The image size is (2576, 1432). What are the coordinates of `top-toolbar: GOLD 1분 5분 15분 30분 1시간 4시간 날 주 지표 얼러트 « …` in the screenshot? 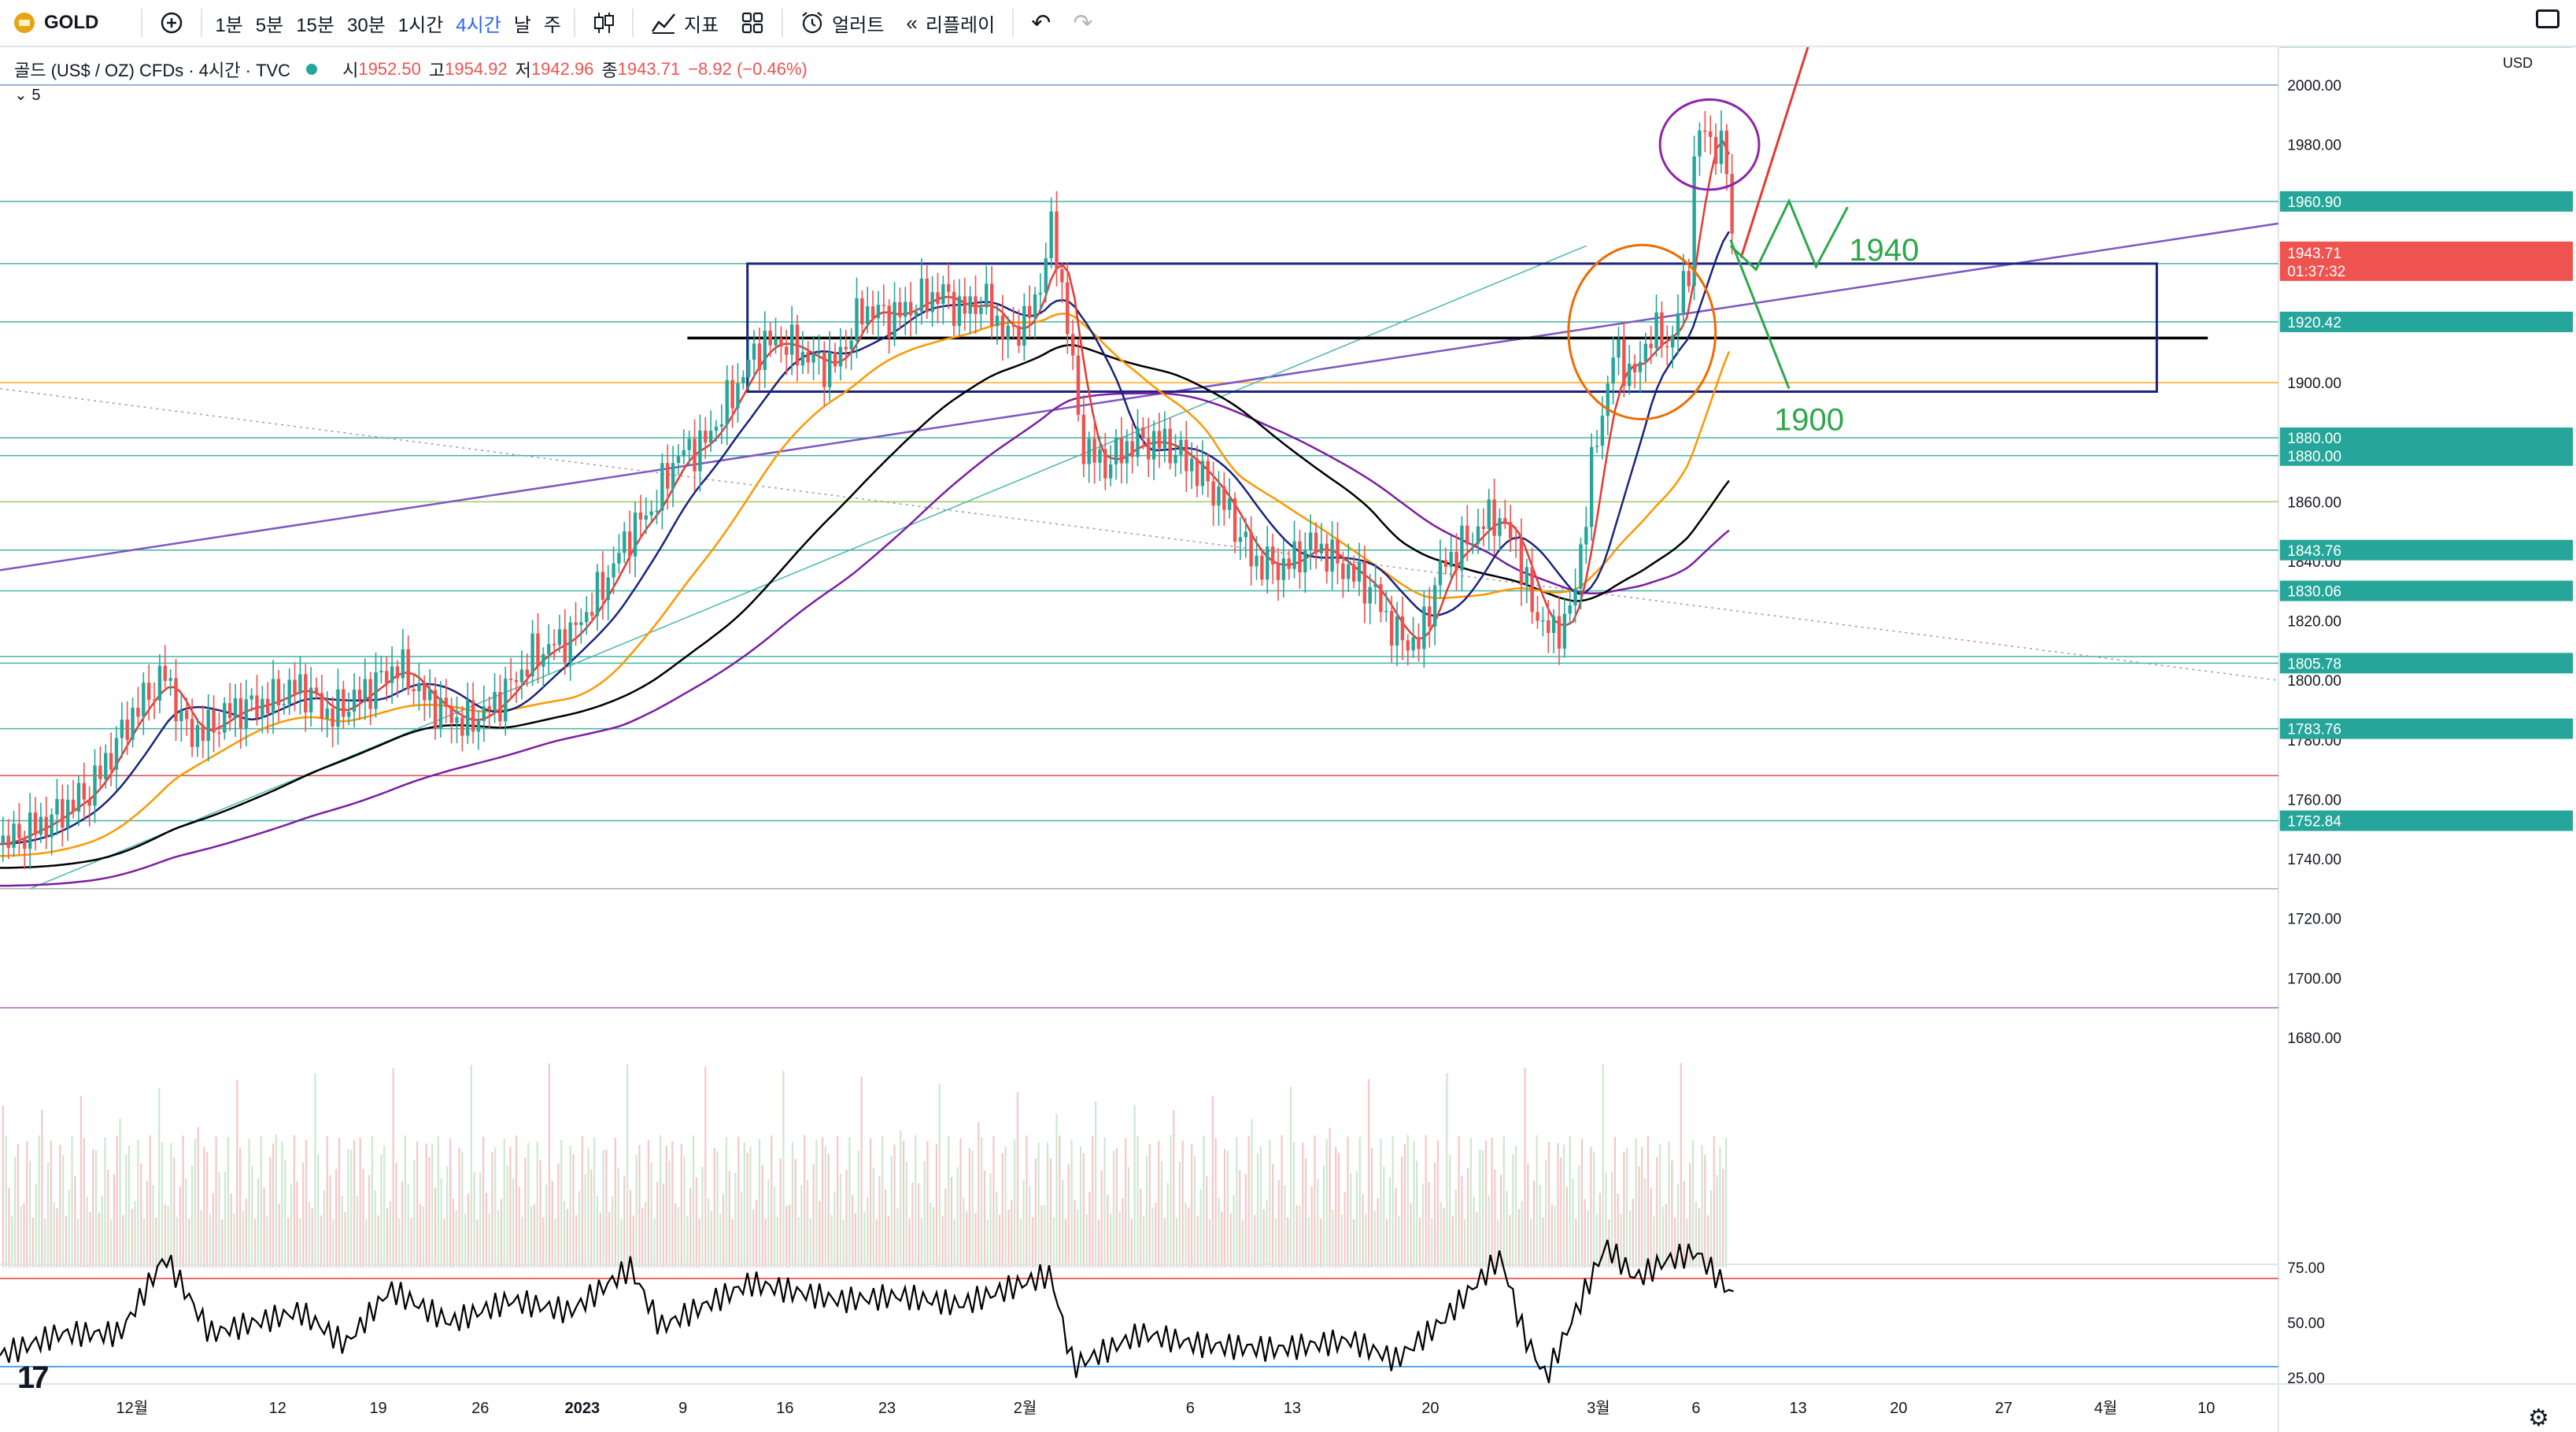 It's located at (1288, 23).